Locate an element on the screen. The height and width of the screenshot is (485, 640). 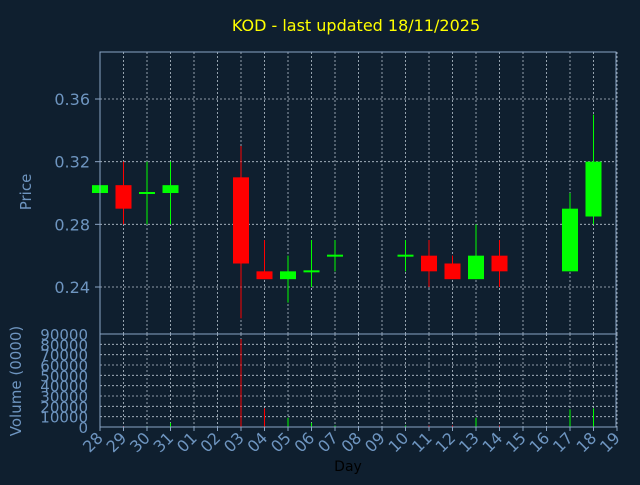
price-tick-label: 0.32 is located at coordinates (72, 162).